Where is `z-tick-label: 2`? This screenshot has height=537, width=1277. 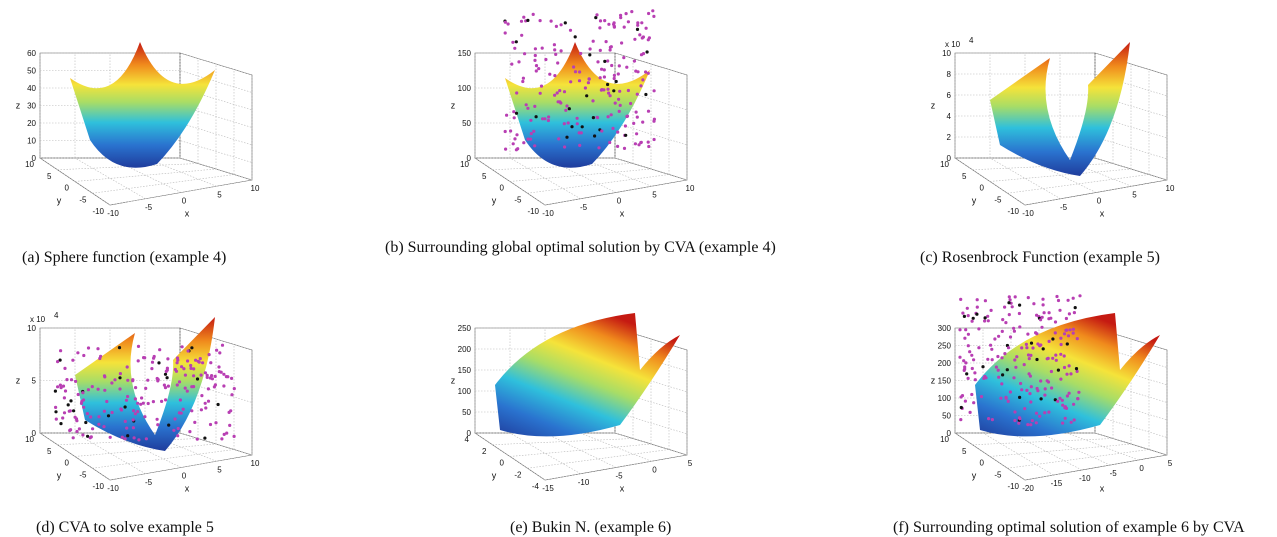
z-tick-label: 2 is located at coordinates (949, 137).